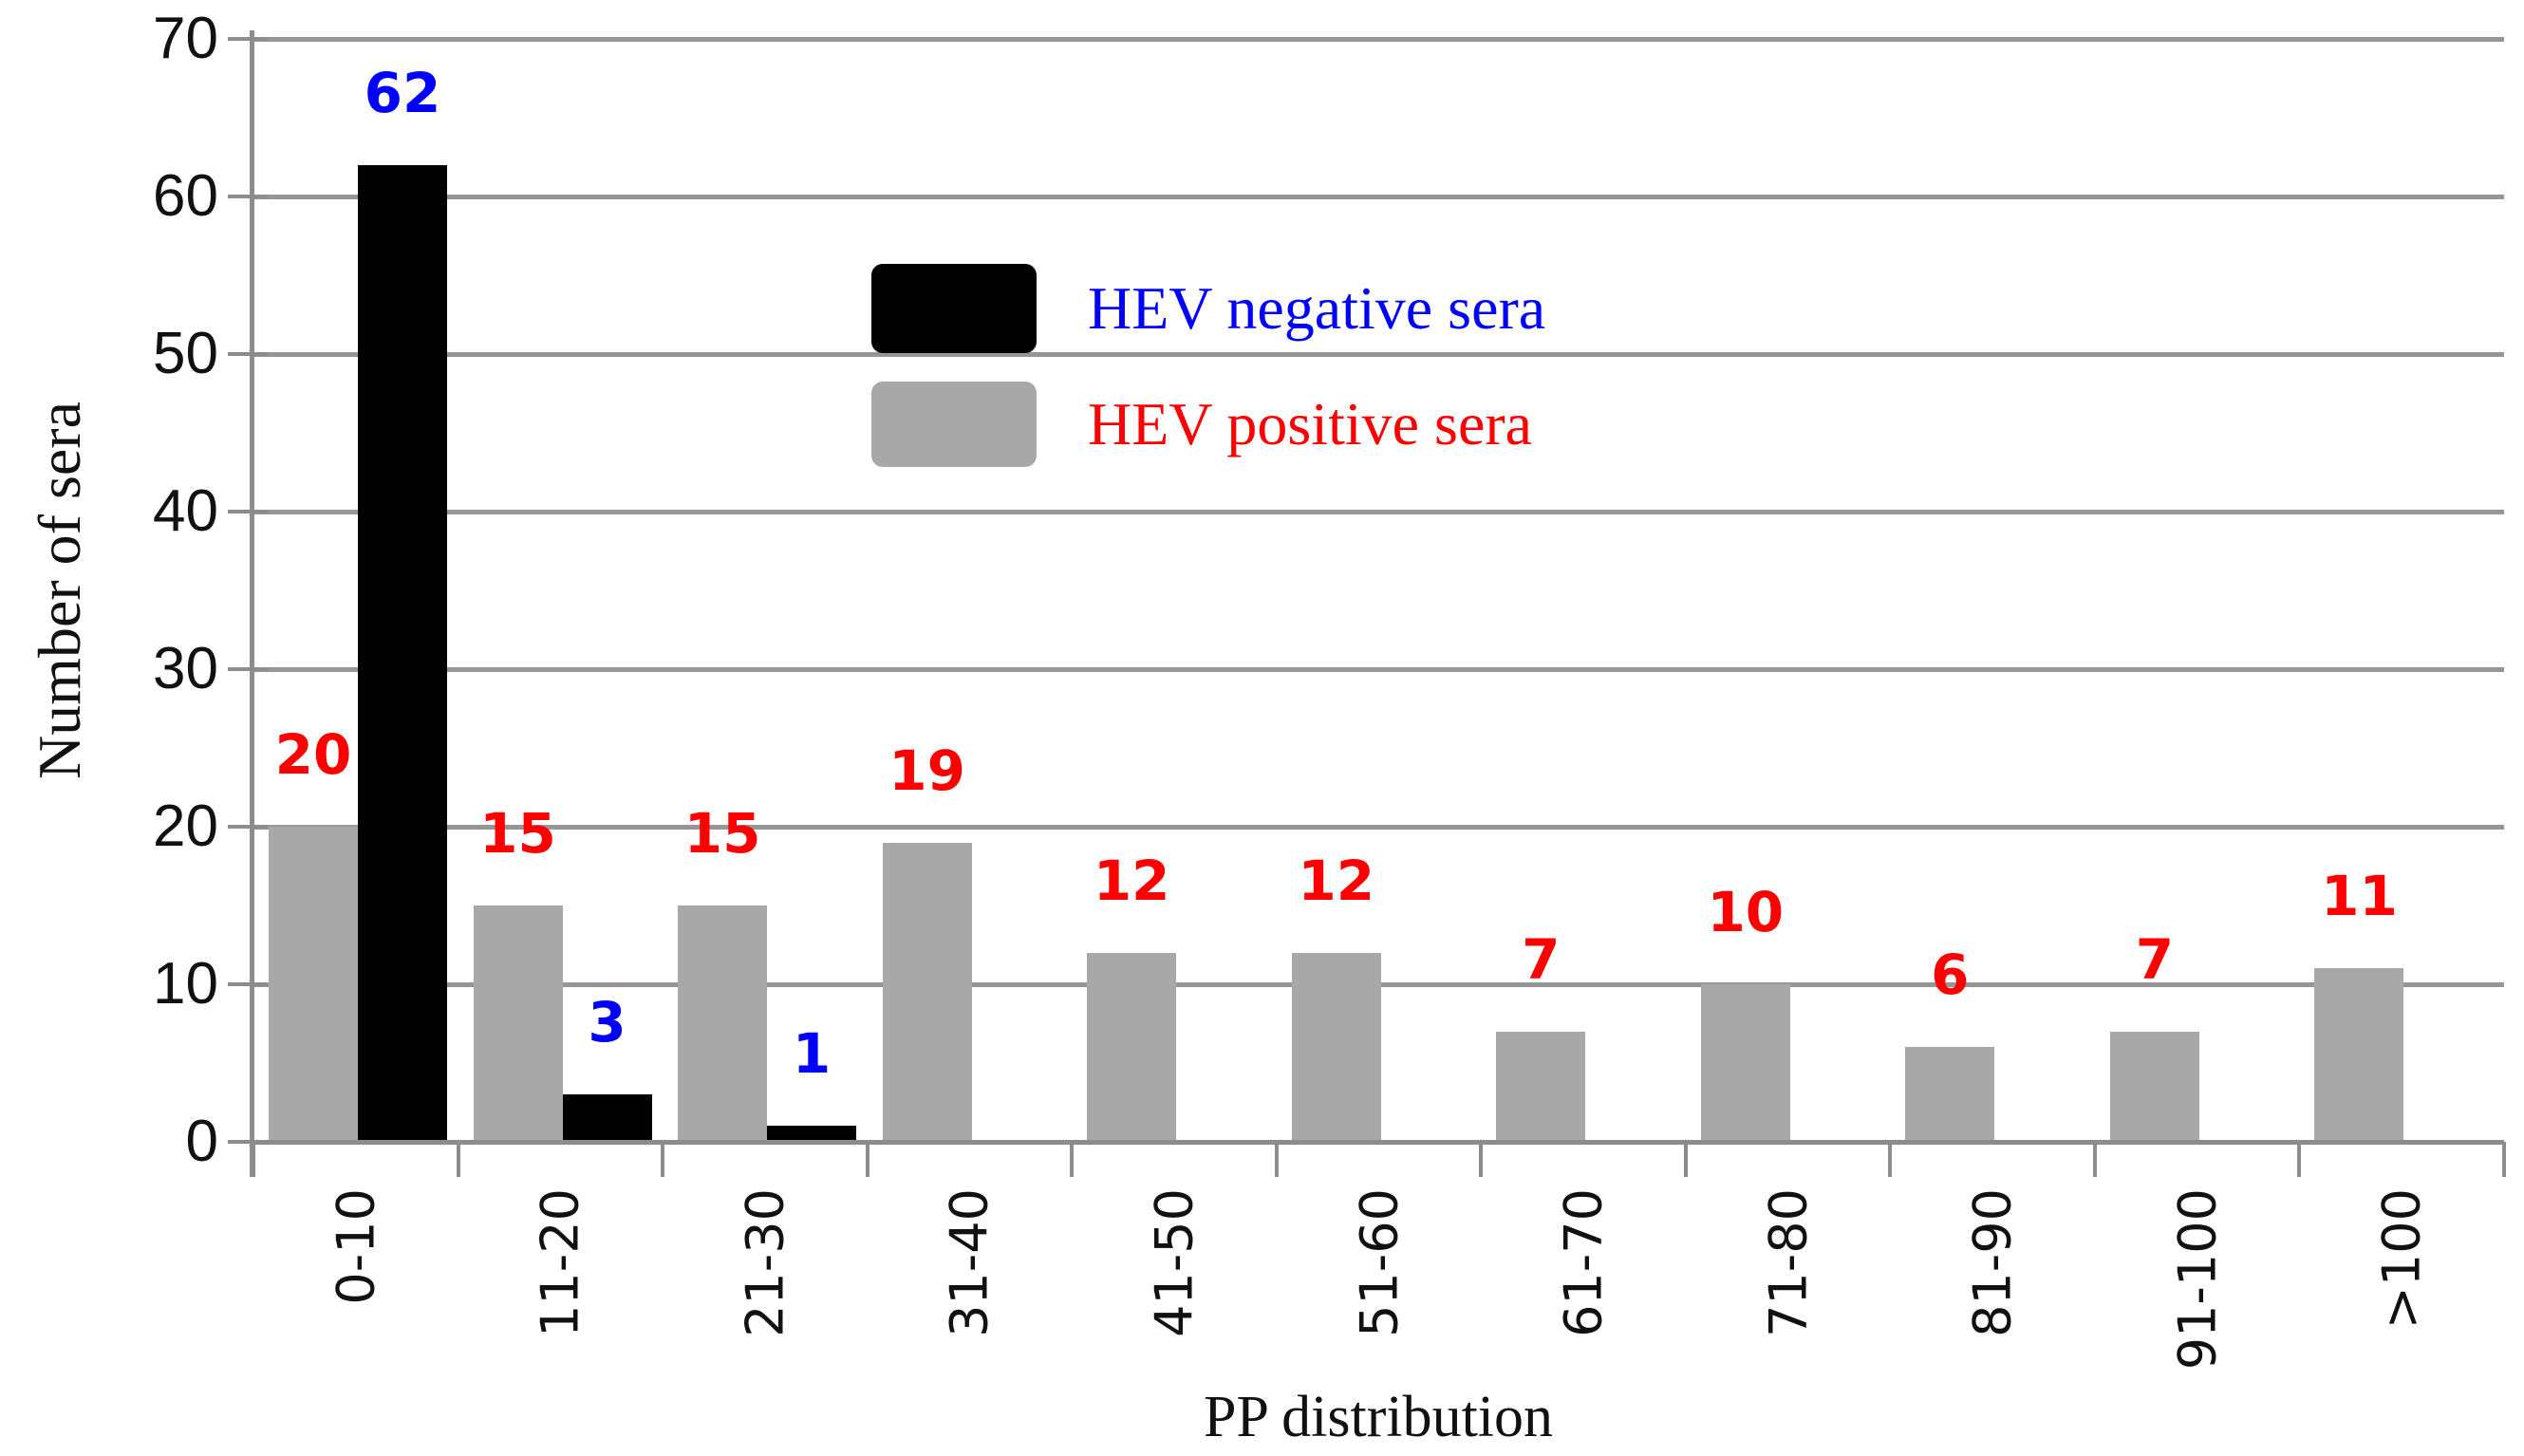 Image resolution: width=2524 pixels, height=1456 pixels. I want to click on data-label-positive-61-70: 7, so click(1541, 959).